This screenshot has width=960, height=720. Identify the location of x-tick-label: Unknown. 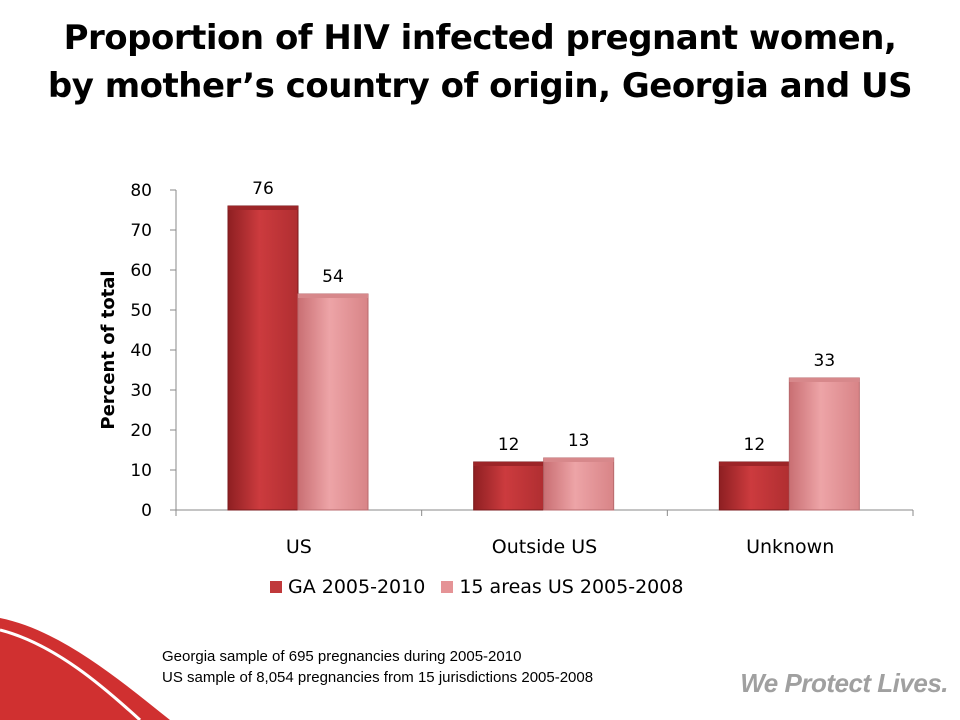
(790, 547).